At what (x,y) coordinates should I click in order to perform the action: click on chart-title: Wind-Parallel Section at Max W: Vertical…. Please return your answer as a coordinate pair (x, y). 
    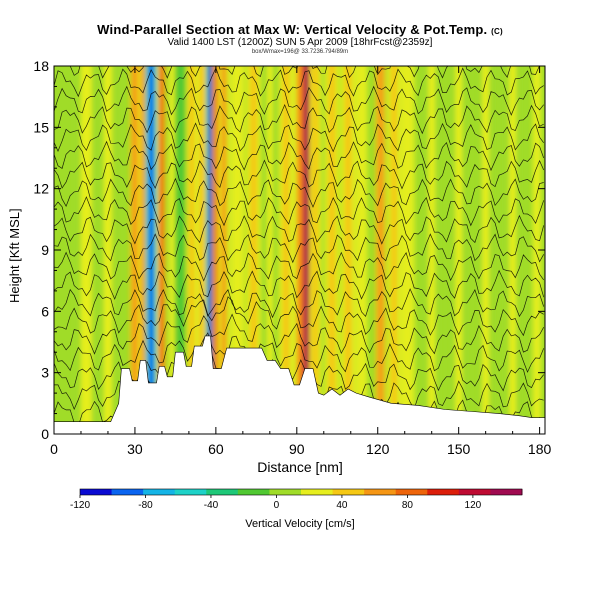
    Looking at the image, I should click on (300, 29).